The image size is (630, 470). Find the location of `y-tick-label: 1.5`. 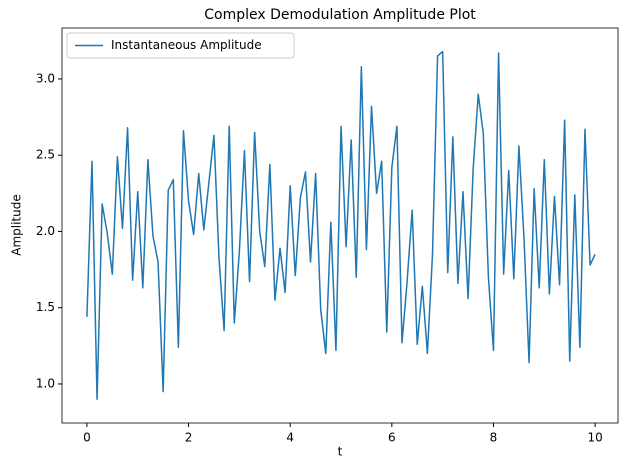

y-tick-label: 1.5 is located at coordinates (45, 307).